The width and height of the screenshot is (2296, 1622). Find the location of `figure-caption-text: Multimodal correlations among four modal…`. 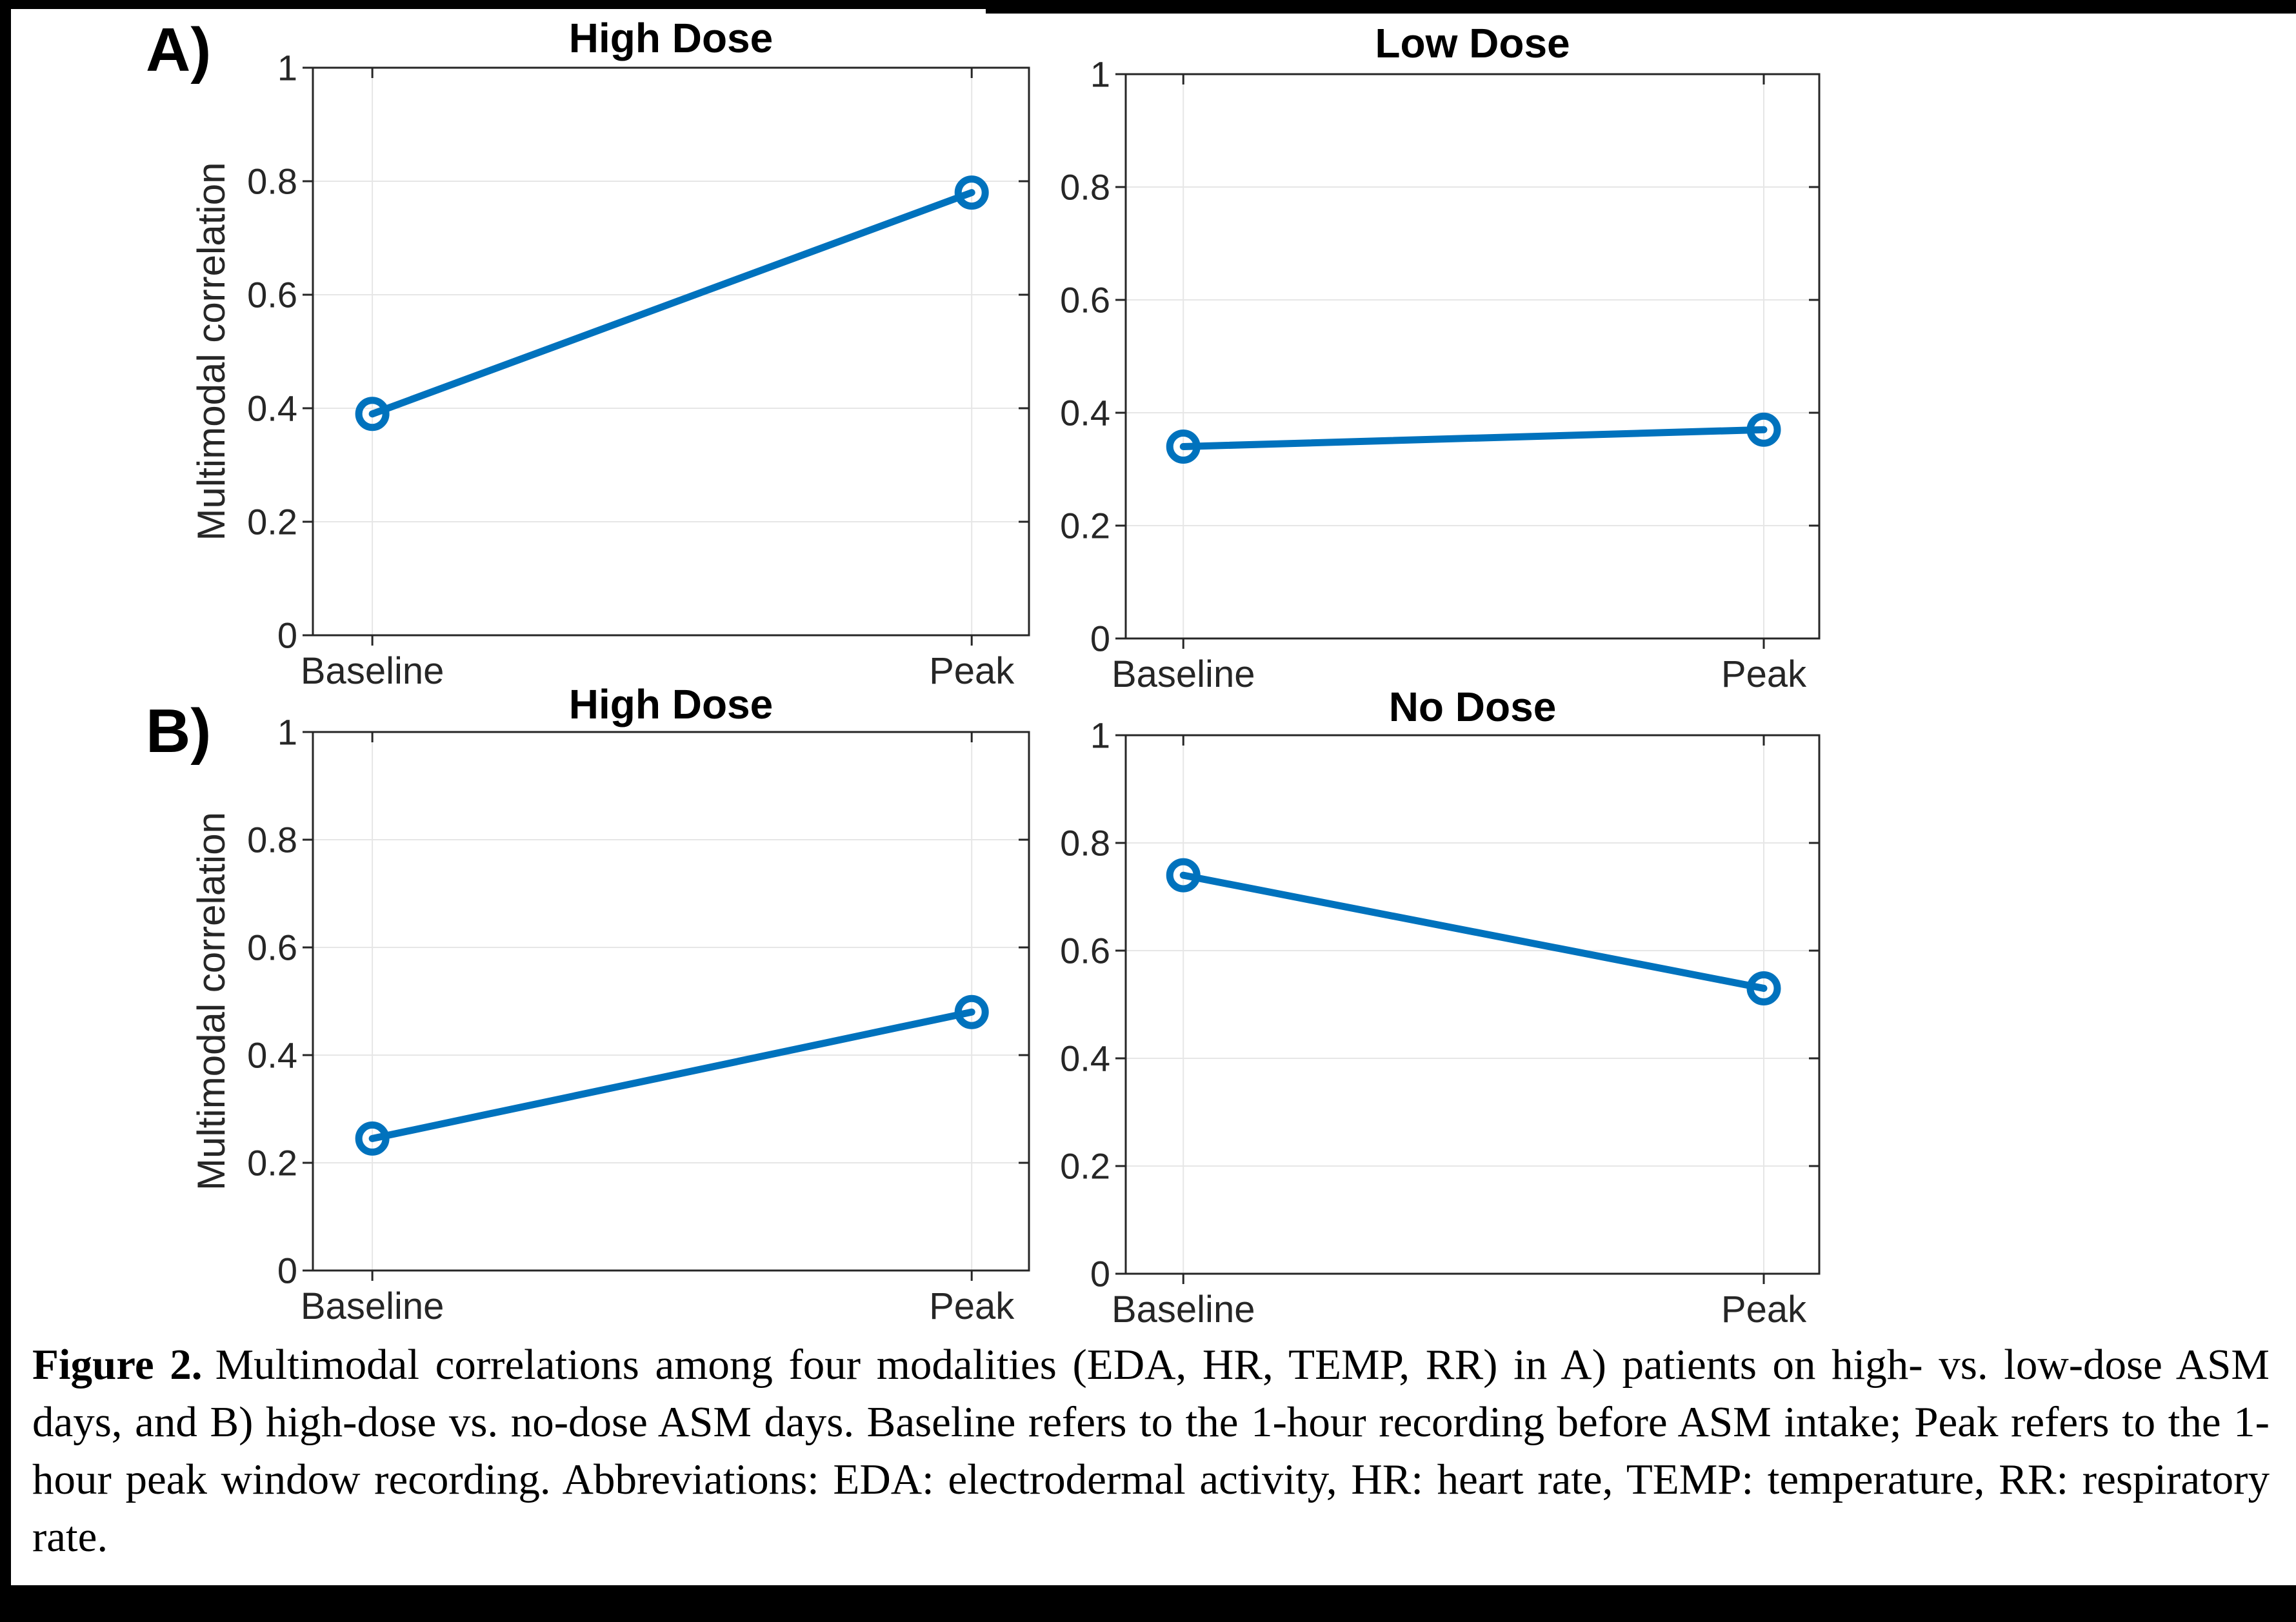

figure-caption-text: Multimodal correlations among four modal… is located at coordinates (1151, 1451).